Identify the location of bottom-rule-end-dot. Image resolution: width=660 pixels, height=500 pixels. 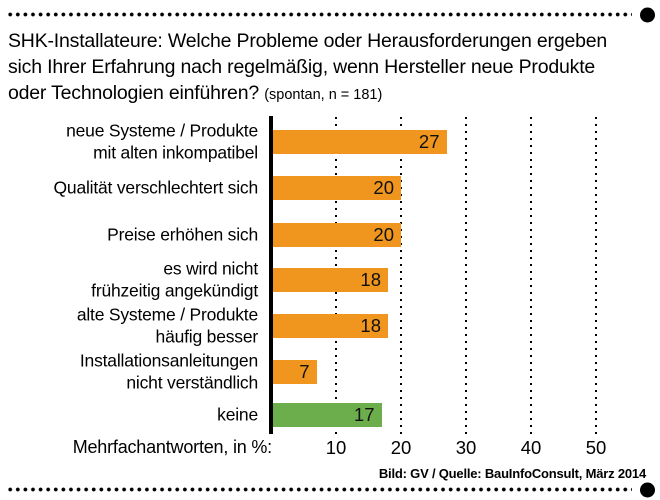
(647, 489).